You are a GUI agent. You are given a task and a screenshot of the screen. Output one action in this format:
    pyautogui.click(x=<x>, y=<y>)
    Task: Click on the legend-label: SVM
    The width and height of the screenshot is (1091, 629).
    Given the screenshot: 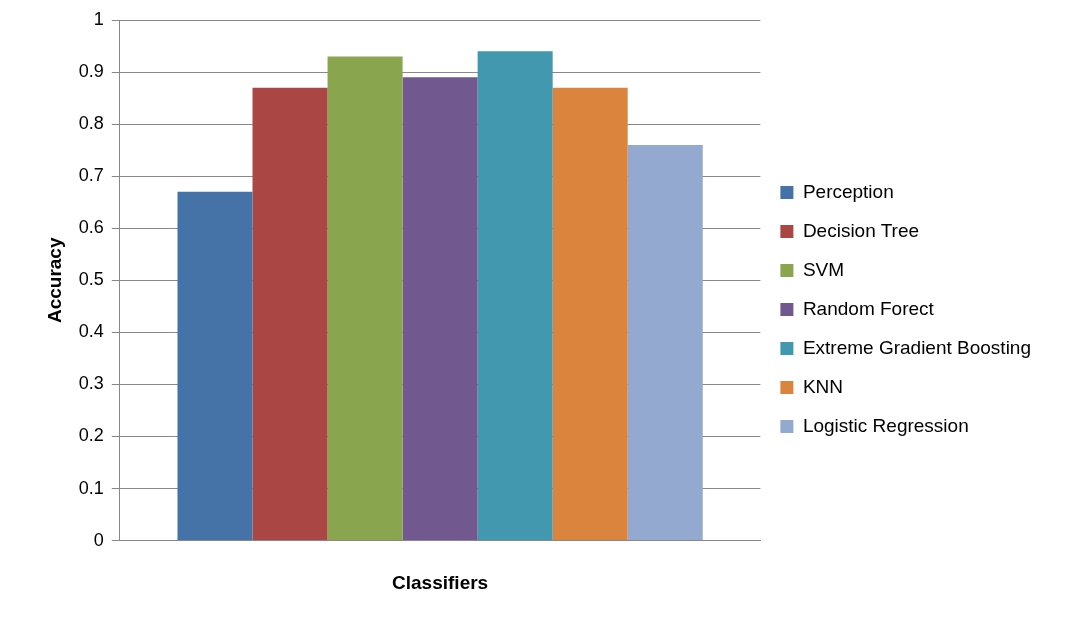 What is the action you would take?
    pyautogui.click(x=823, y=269)
    